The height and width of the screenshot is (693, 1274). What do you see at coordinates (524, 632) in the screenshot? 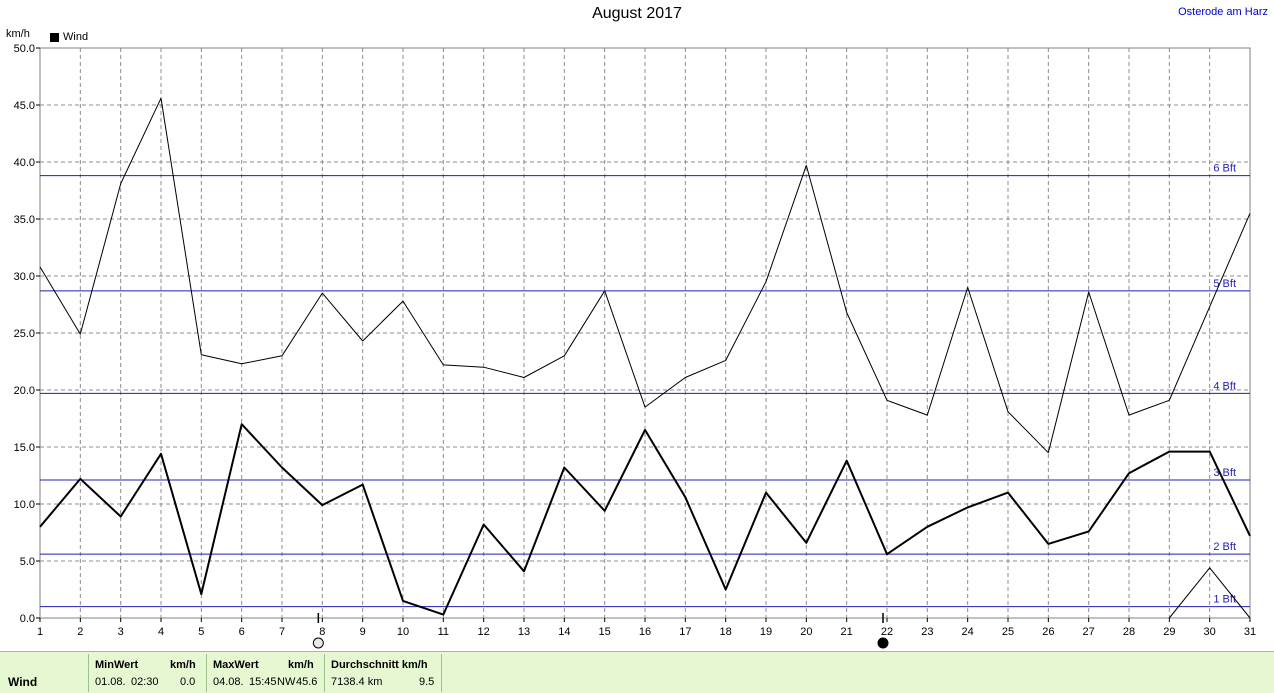
I see `x-tick-label: 13` at bounding box center [524, 632].